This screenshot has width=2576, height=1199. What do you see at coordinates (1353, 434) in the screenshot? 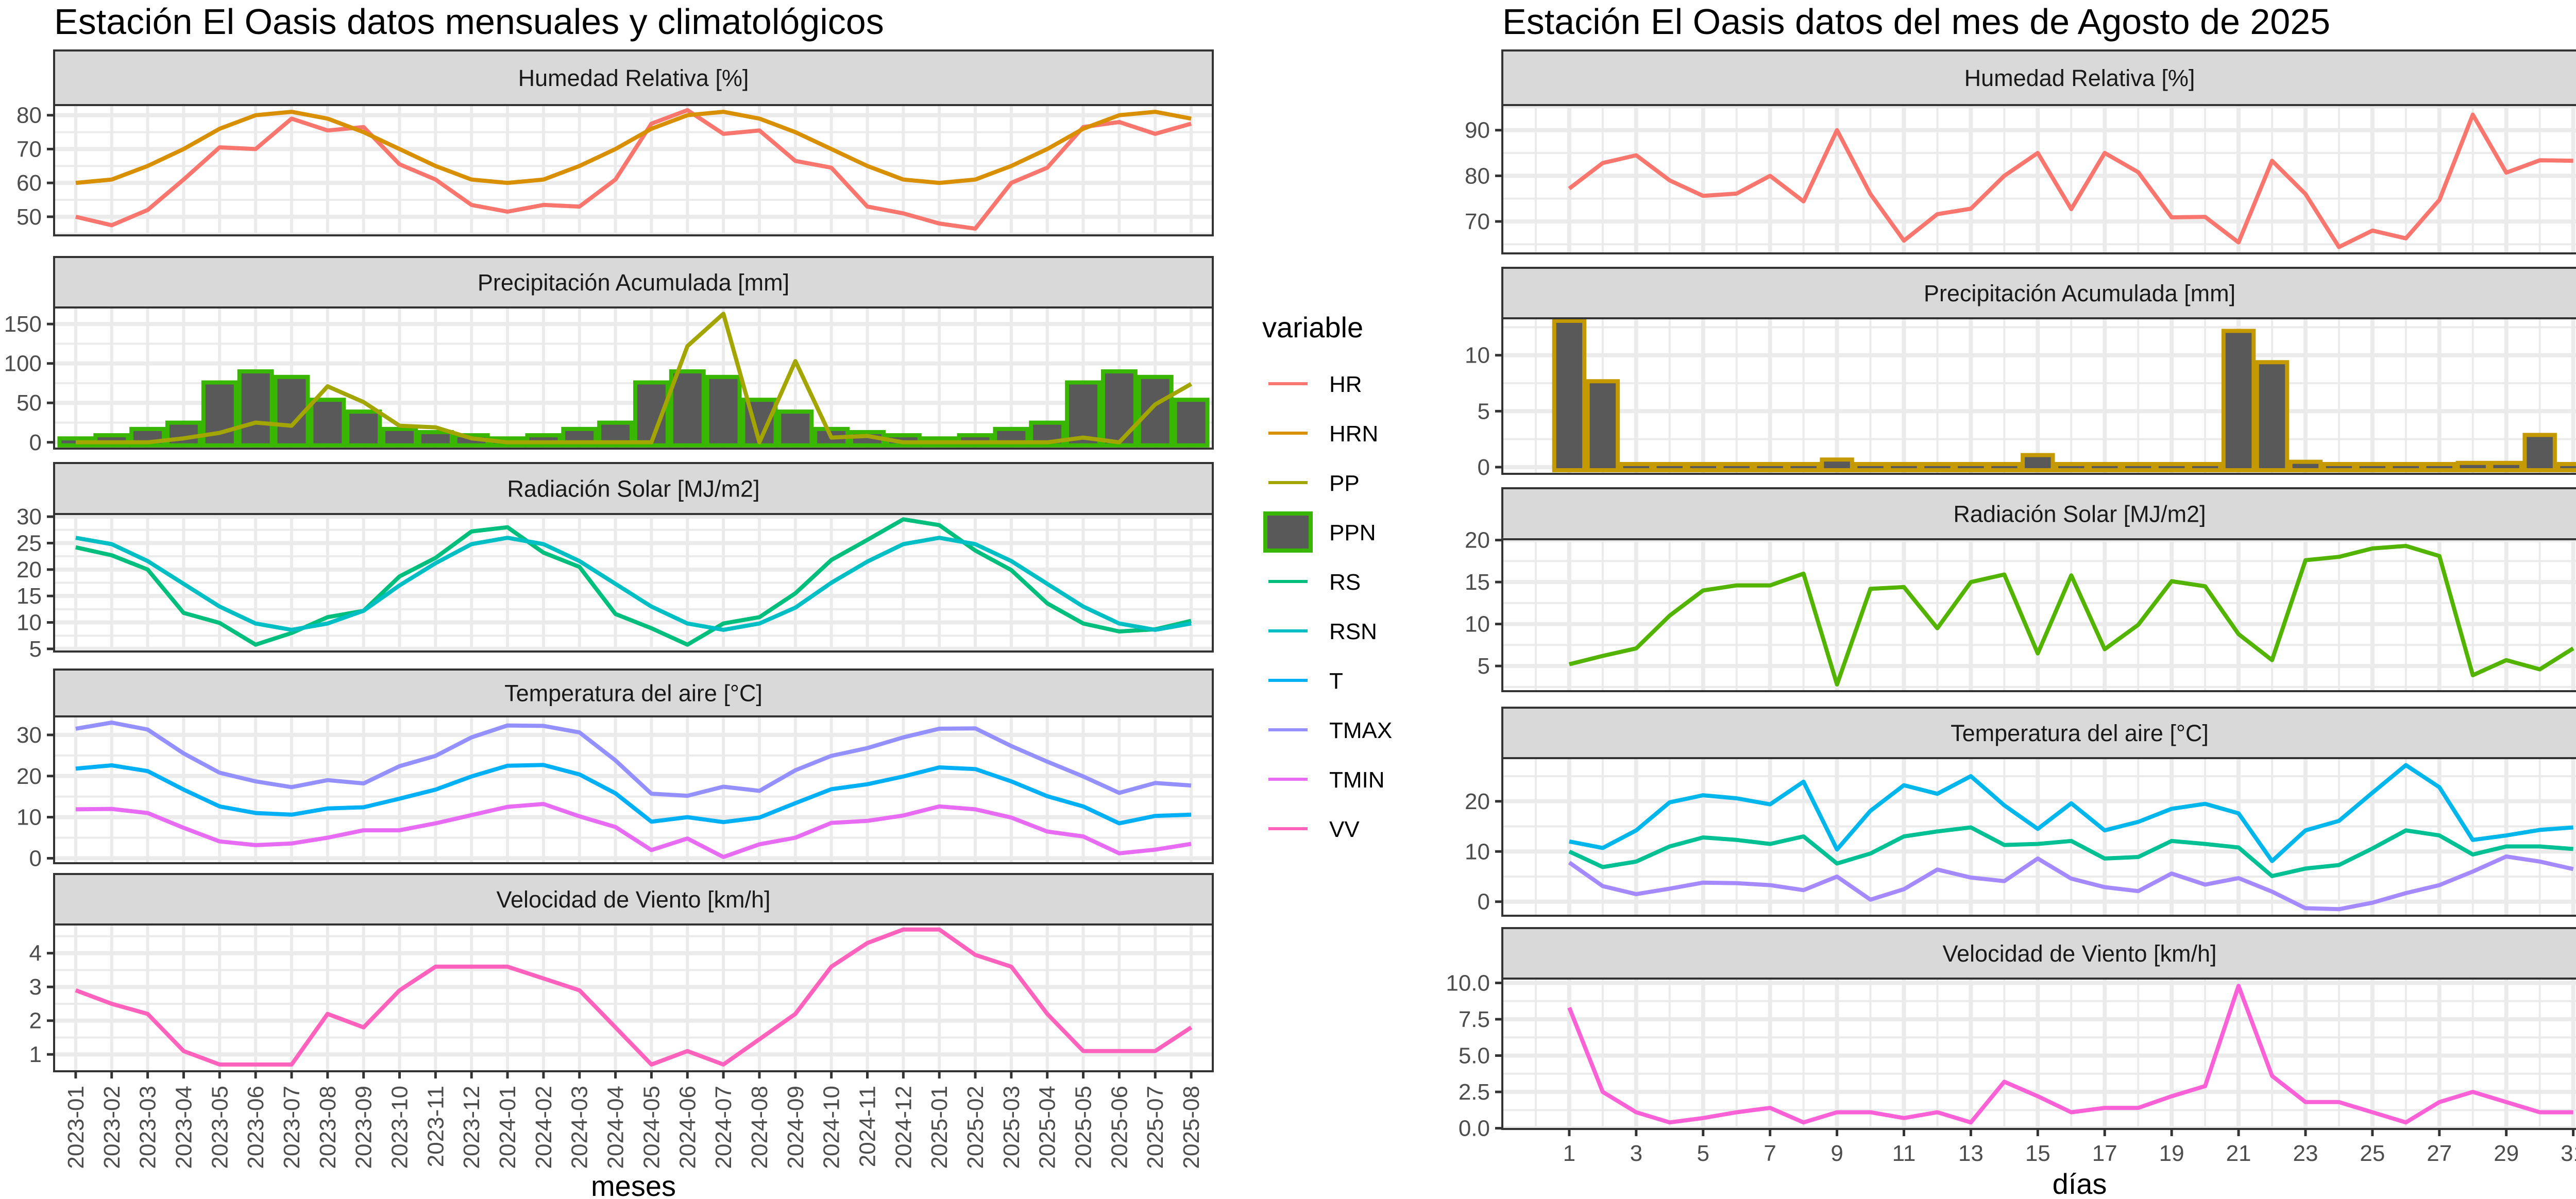
I see `legend-label: HRN` at bounding box center [1353, 434].